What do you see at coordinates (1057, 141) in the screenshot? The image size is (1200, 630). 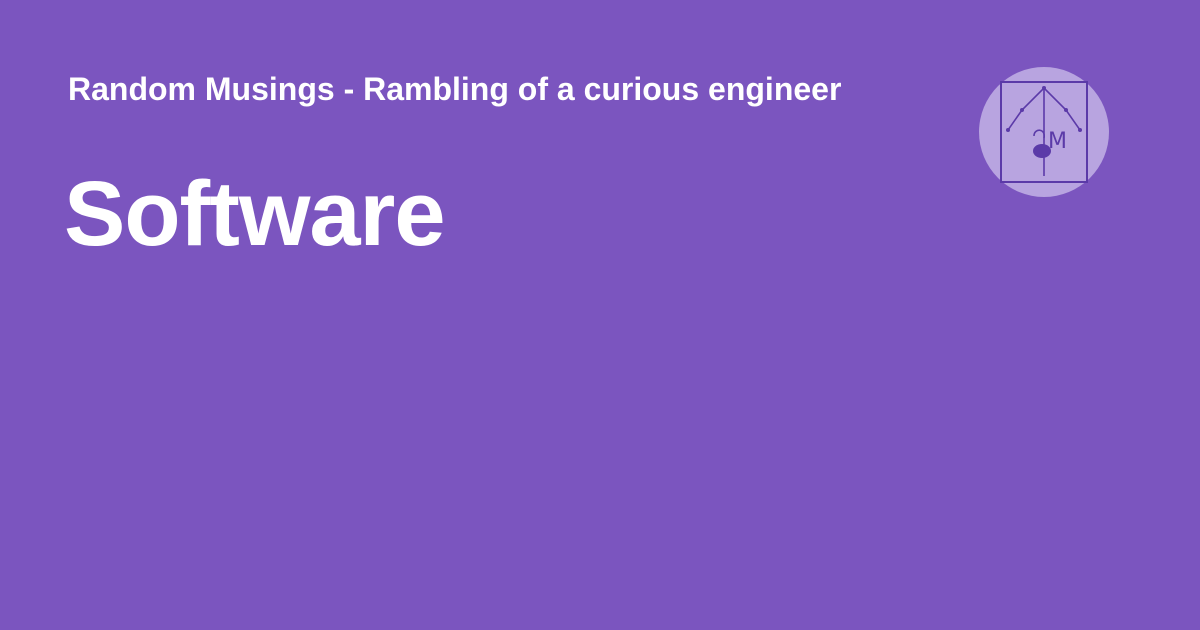 I see `logo-monogram-letter: M` at bounding box center [1057, 141].